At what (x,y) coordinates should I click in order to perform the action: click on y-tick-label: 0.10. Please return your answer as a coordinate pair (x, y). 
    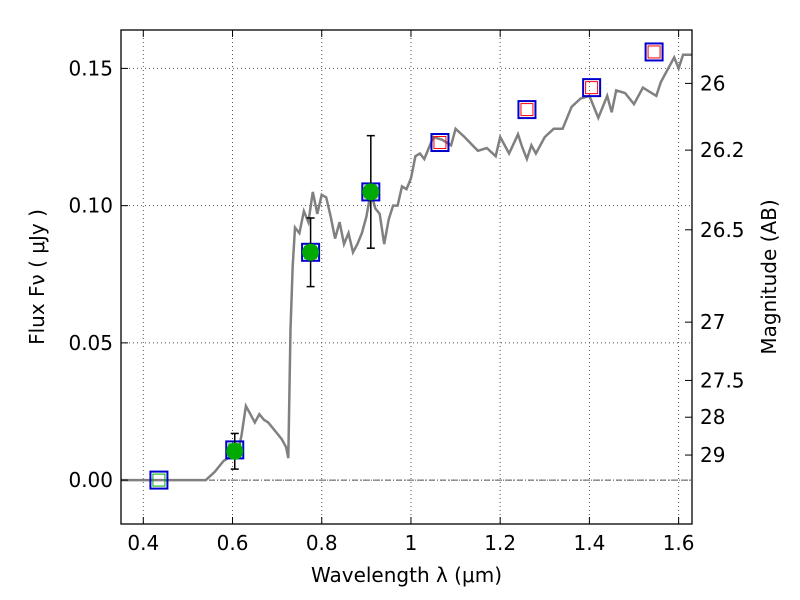
    Looking at the image, I should click on (90, 206).